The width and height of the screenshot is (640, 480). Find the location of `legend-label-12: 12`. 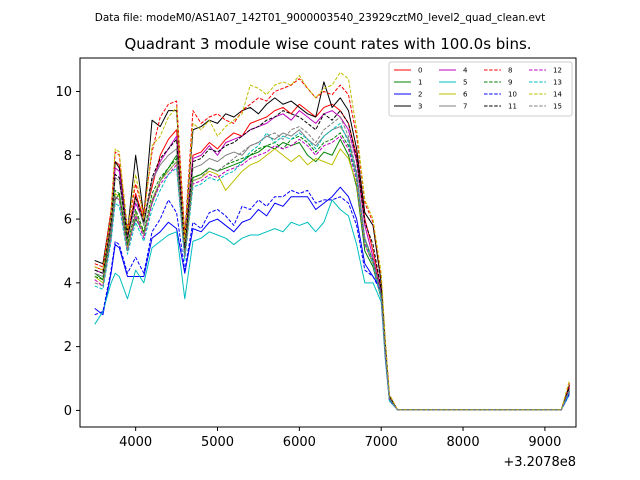

legend-label-12: 12 is located at coordinates (557, 71).